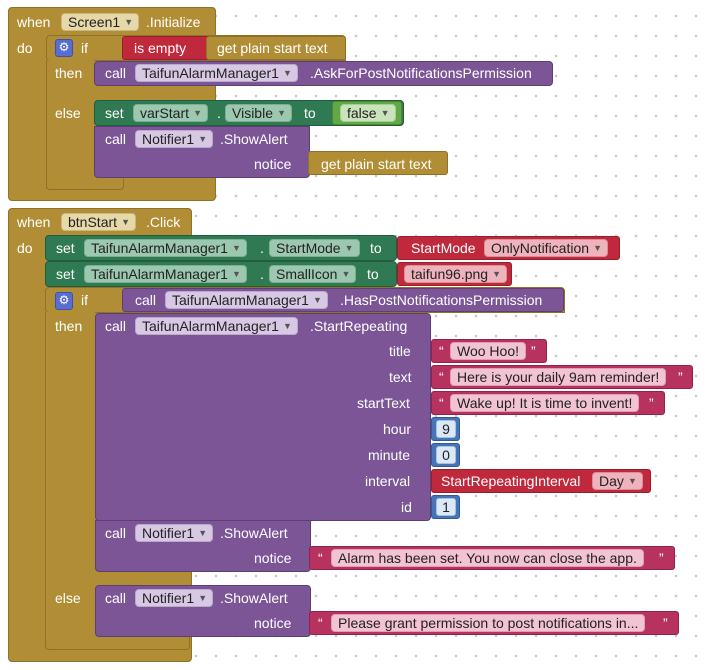 This screenshot has width=706, height=670. Describe the element at coordinates (68, 113) in the screenshot. I see `else-label: else` at that location.